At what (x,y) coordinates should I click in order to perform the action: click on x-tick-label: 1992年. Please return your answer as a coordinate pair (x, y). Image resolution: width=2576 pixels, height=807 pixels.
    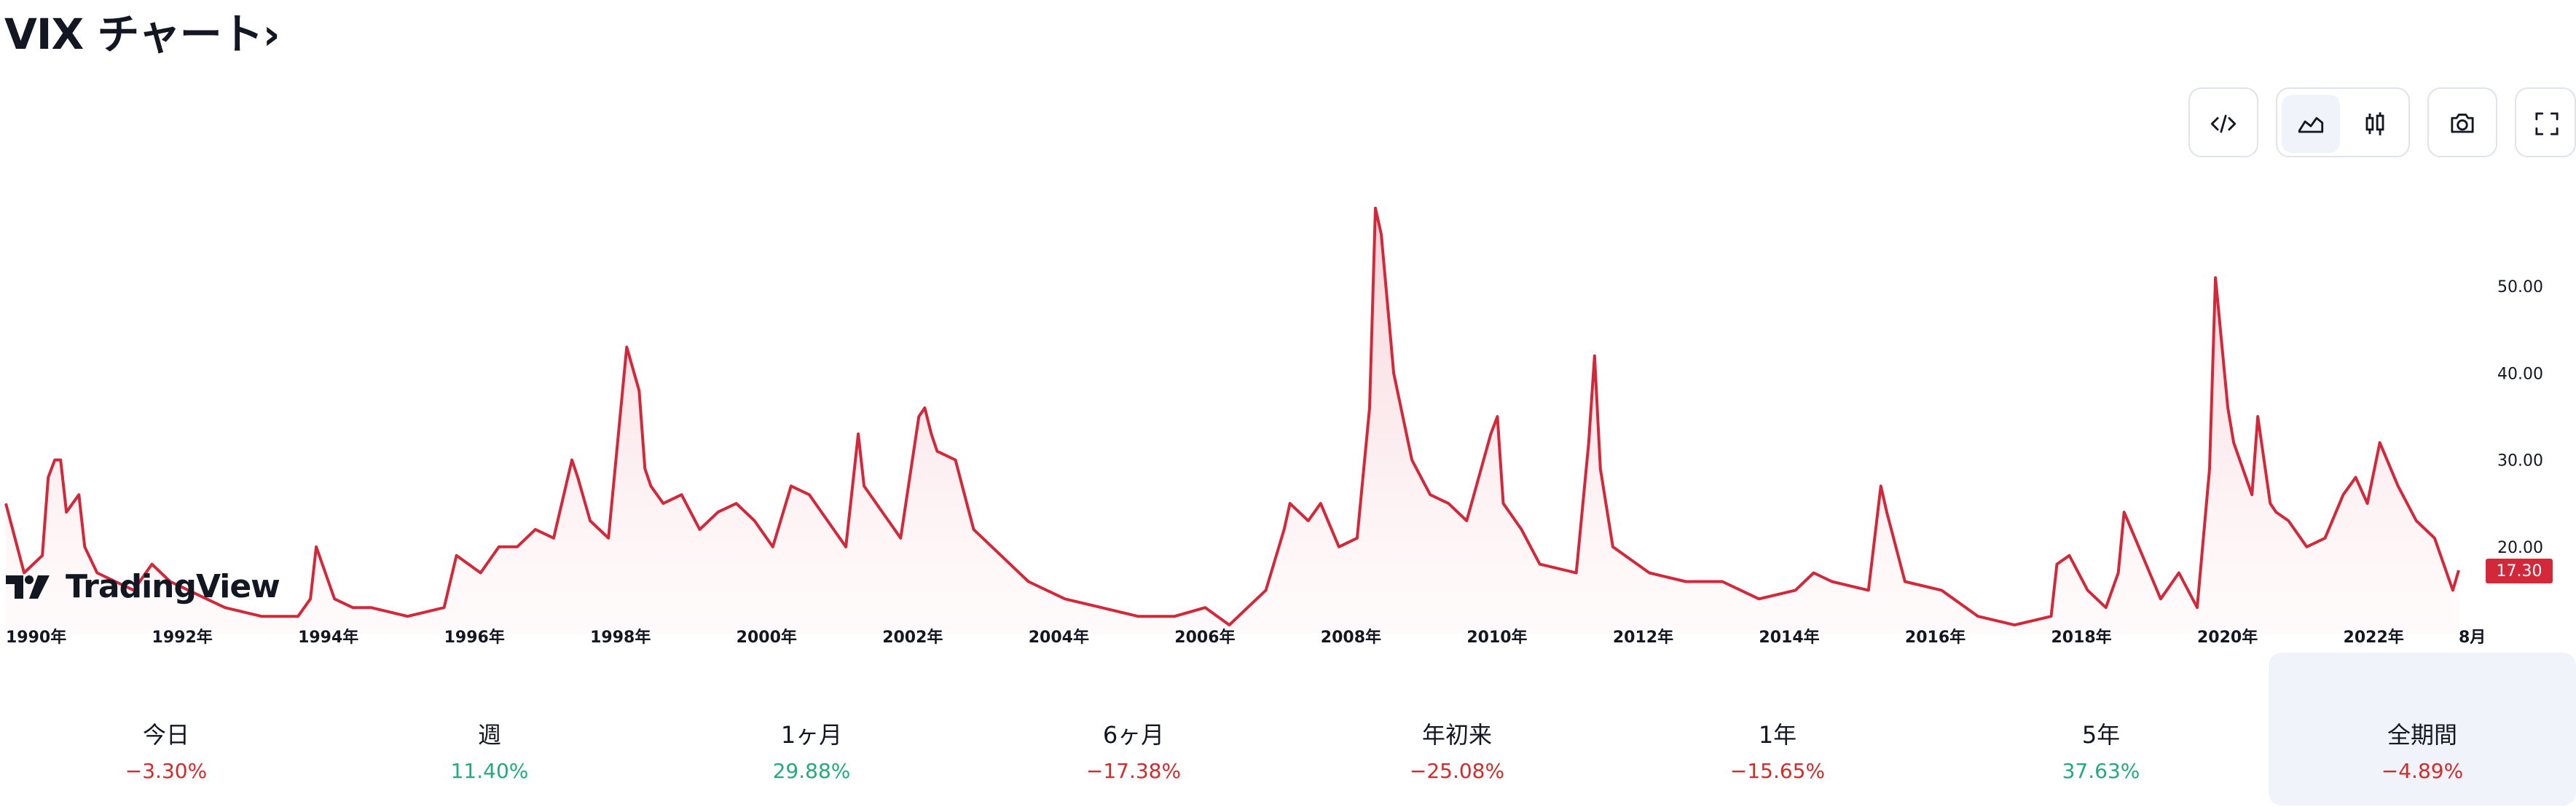
    Looking at the image, I should click on (182, 637).